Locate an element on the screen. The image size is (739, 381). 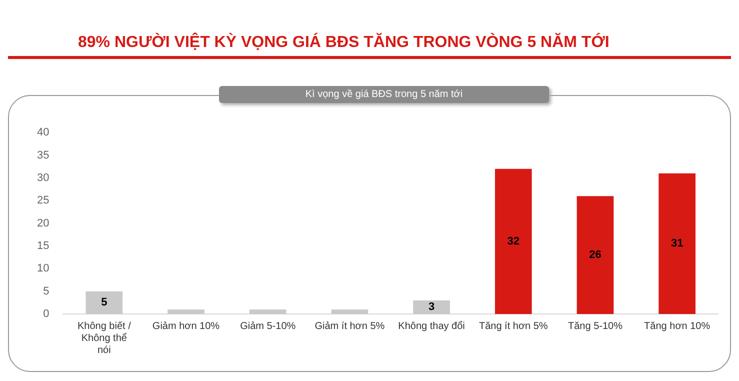
data-label: 5 is located at coordinates (104, 302).